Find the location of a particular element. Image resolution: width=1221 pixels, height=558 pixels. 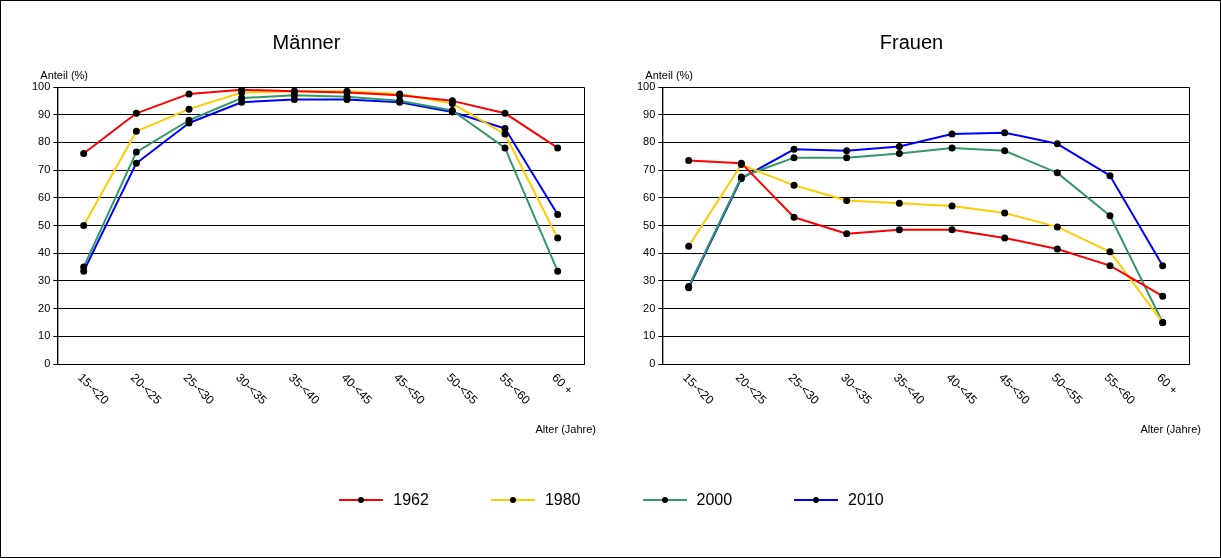

chart-title: Frauen is located at coordinates (911, 41).